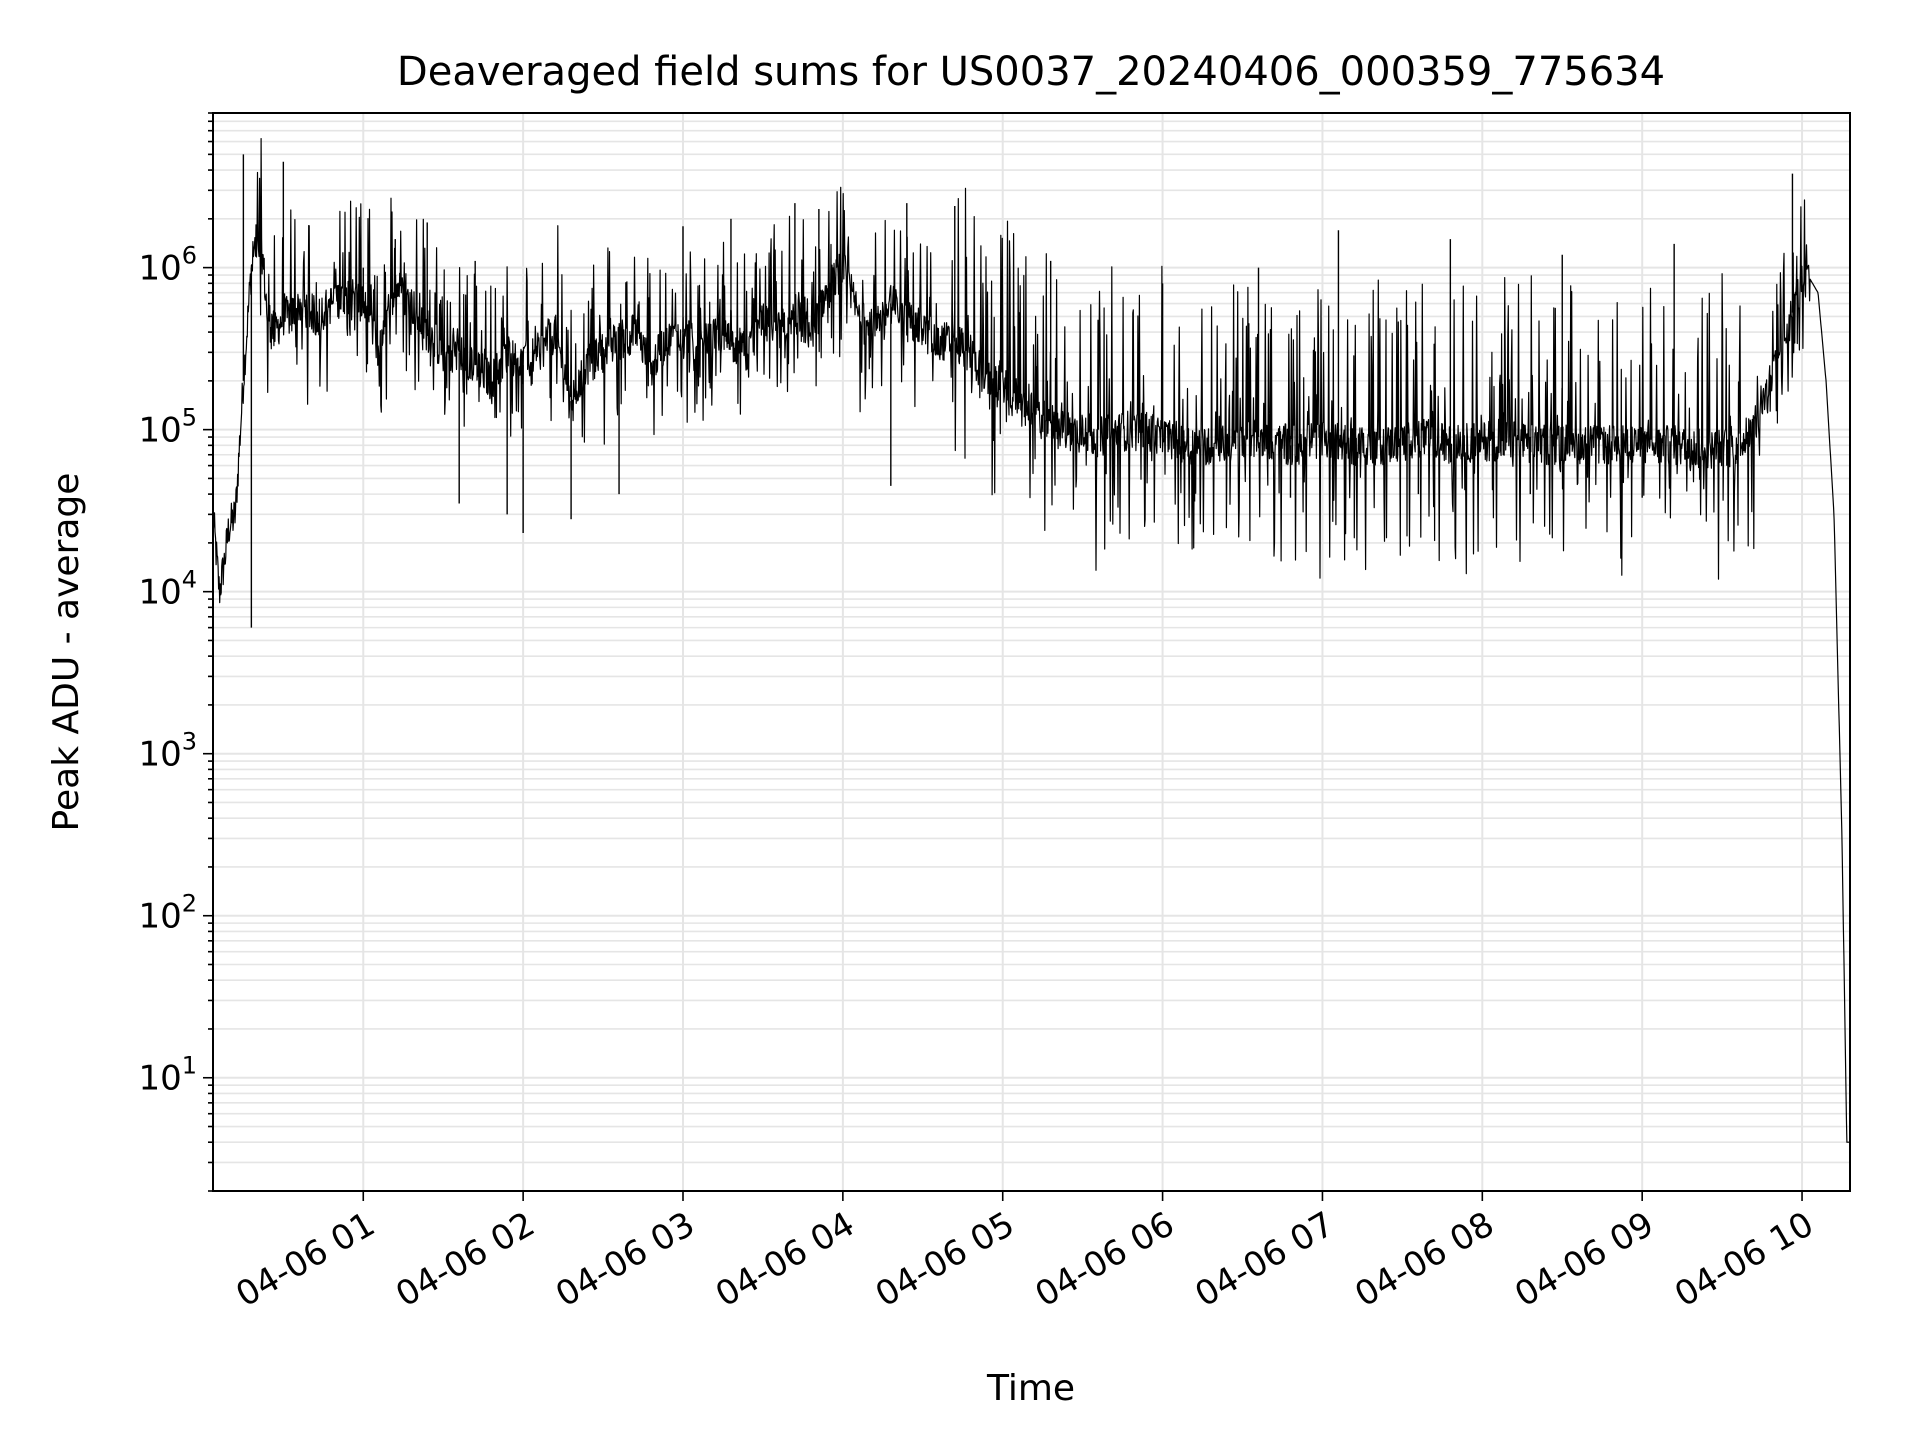 The height and width of the screenshot is (1440, 1920). I want to click on y-tick-exponent: 5, so click(189, 418).